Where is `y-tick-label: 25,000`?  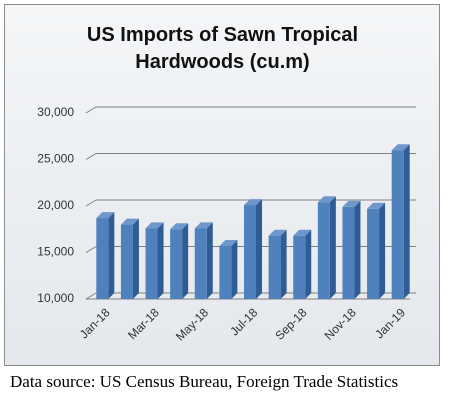
y-tick-label: 25,000 is located at coordinates (55, 159).